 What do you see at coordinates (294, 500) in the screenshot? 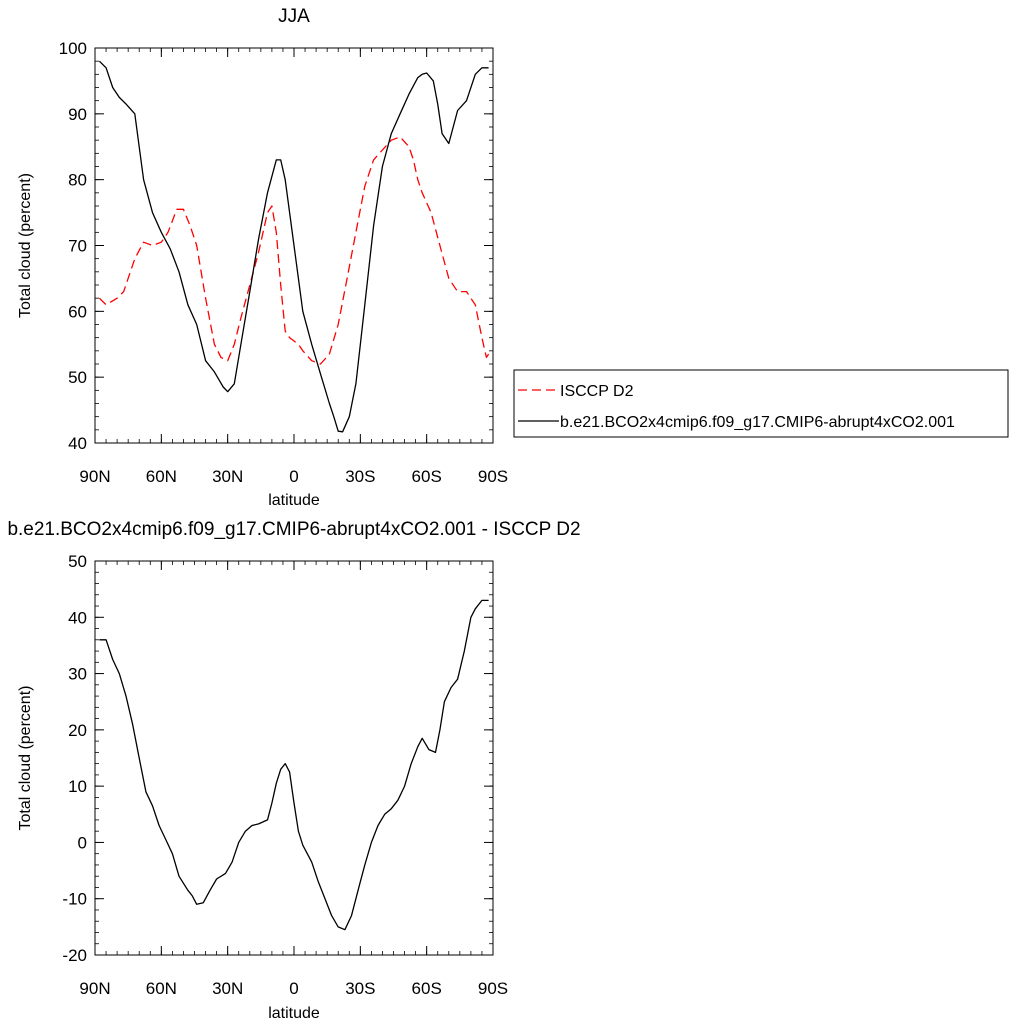
I see `x-axis-label: latitude` at bounding box center [294, 500].